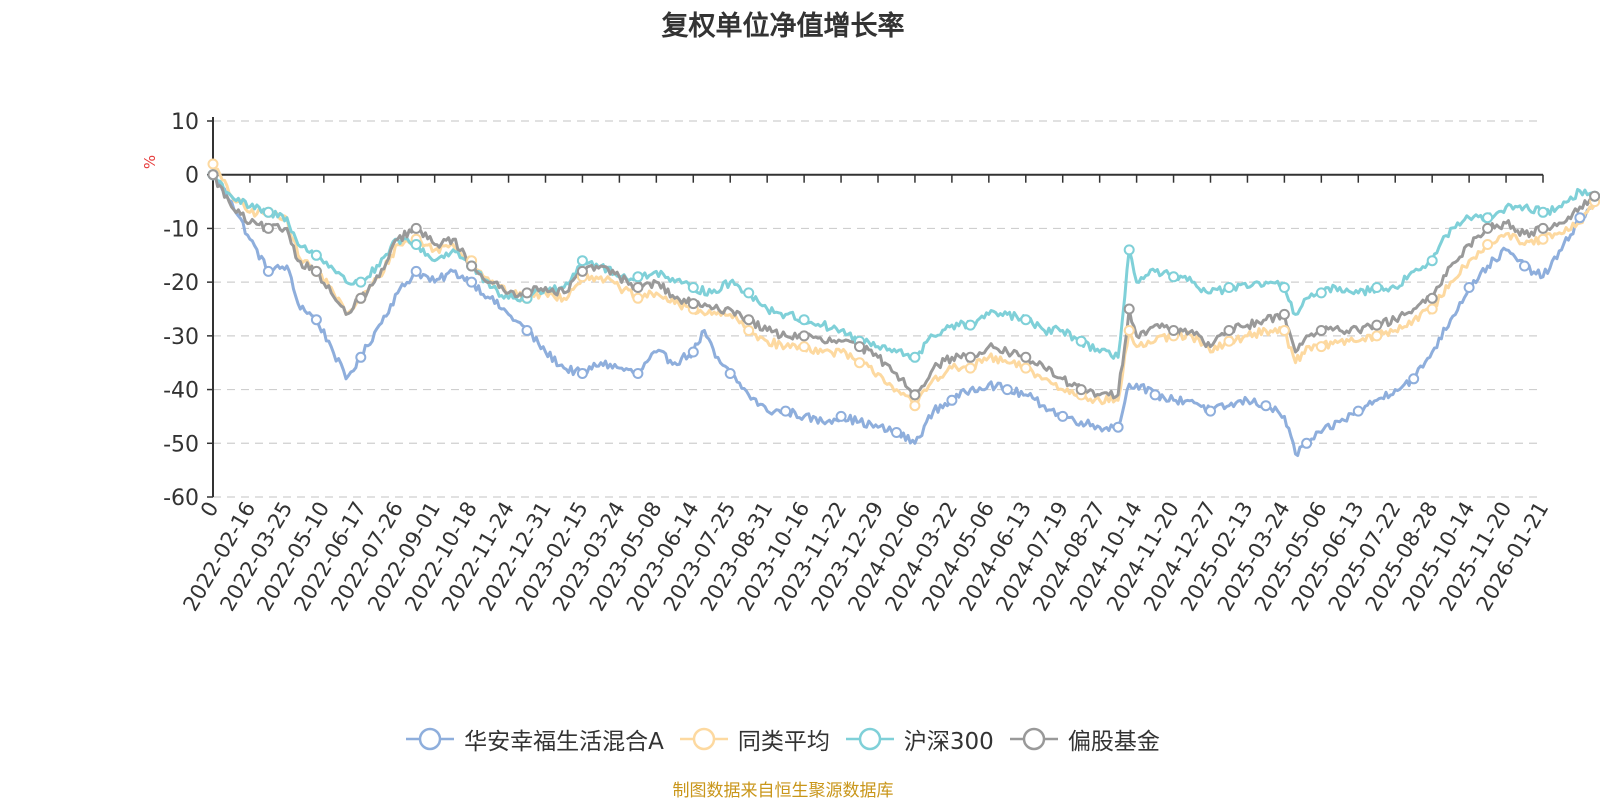 The height and width of the screenshot is (801, 1600). What do you see at coordinates (181, 283) in the screenshot?
I see `y-tick-label: -20` at bounding box center [181, 283].